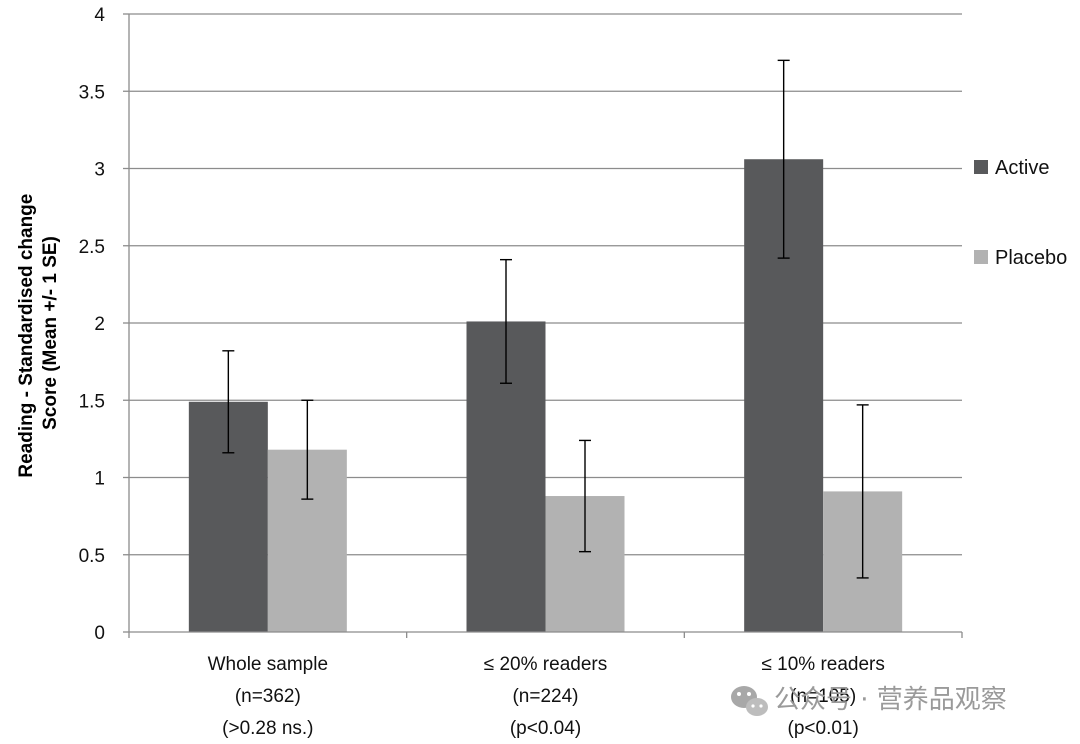 The width and height of the screenshot is (1080, 744). Describe the element at coordinates (545, 664) in the screenshot. I see `x-category-label: ≤ 20% readers` at that location.